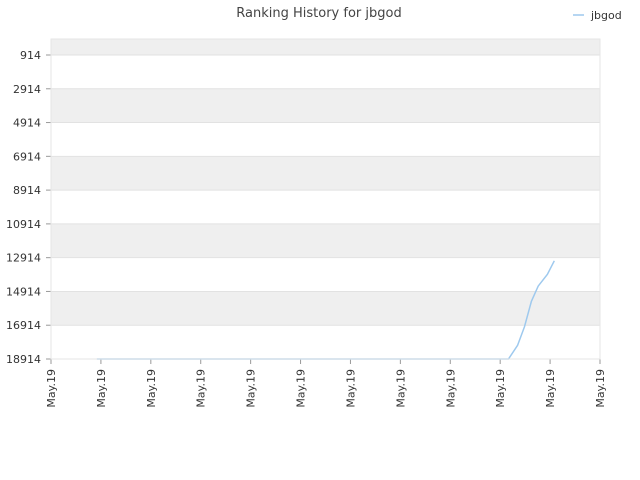 This screenshot has width=640, height=480. Describe the element at coordinates (27, 156) in the screenshot. I see `y-tick-label: 6914` at that location.